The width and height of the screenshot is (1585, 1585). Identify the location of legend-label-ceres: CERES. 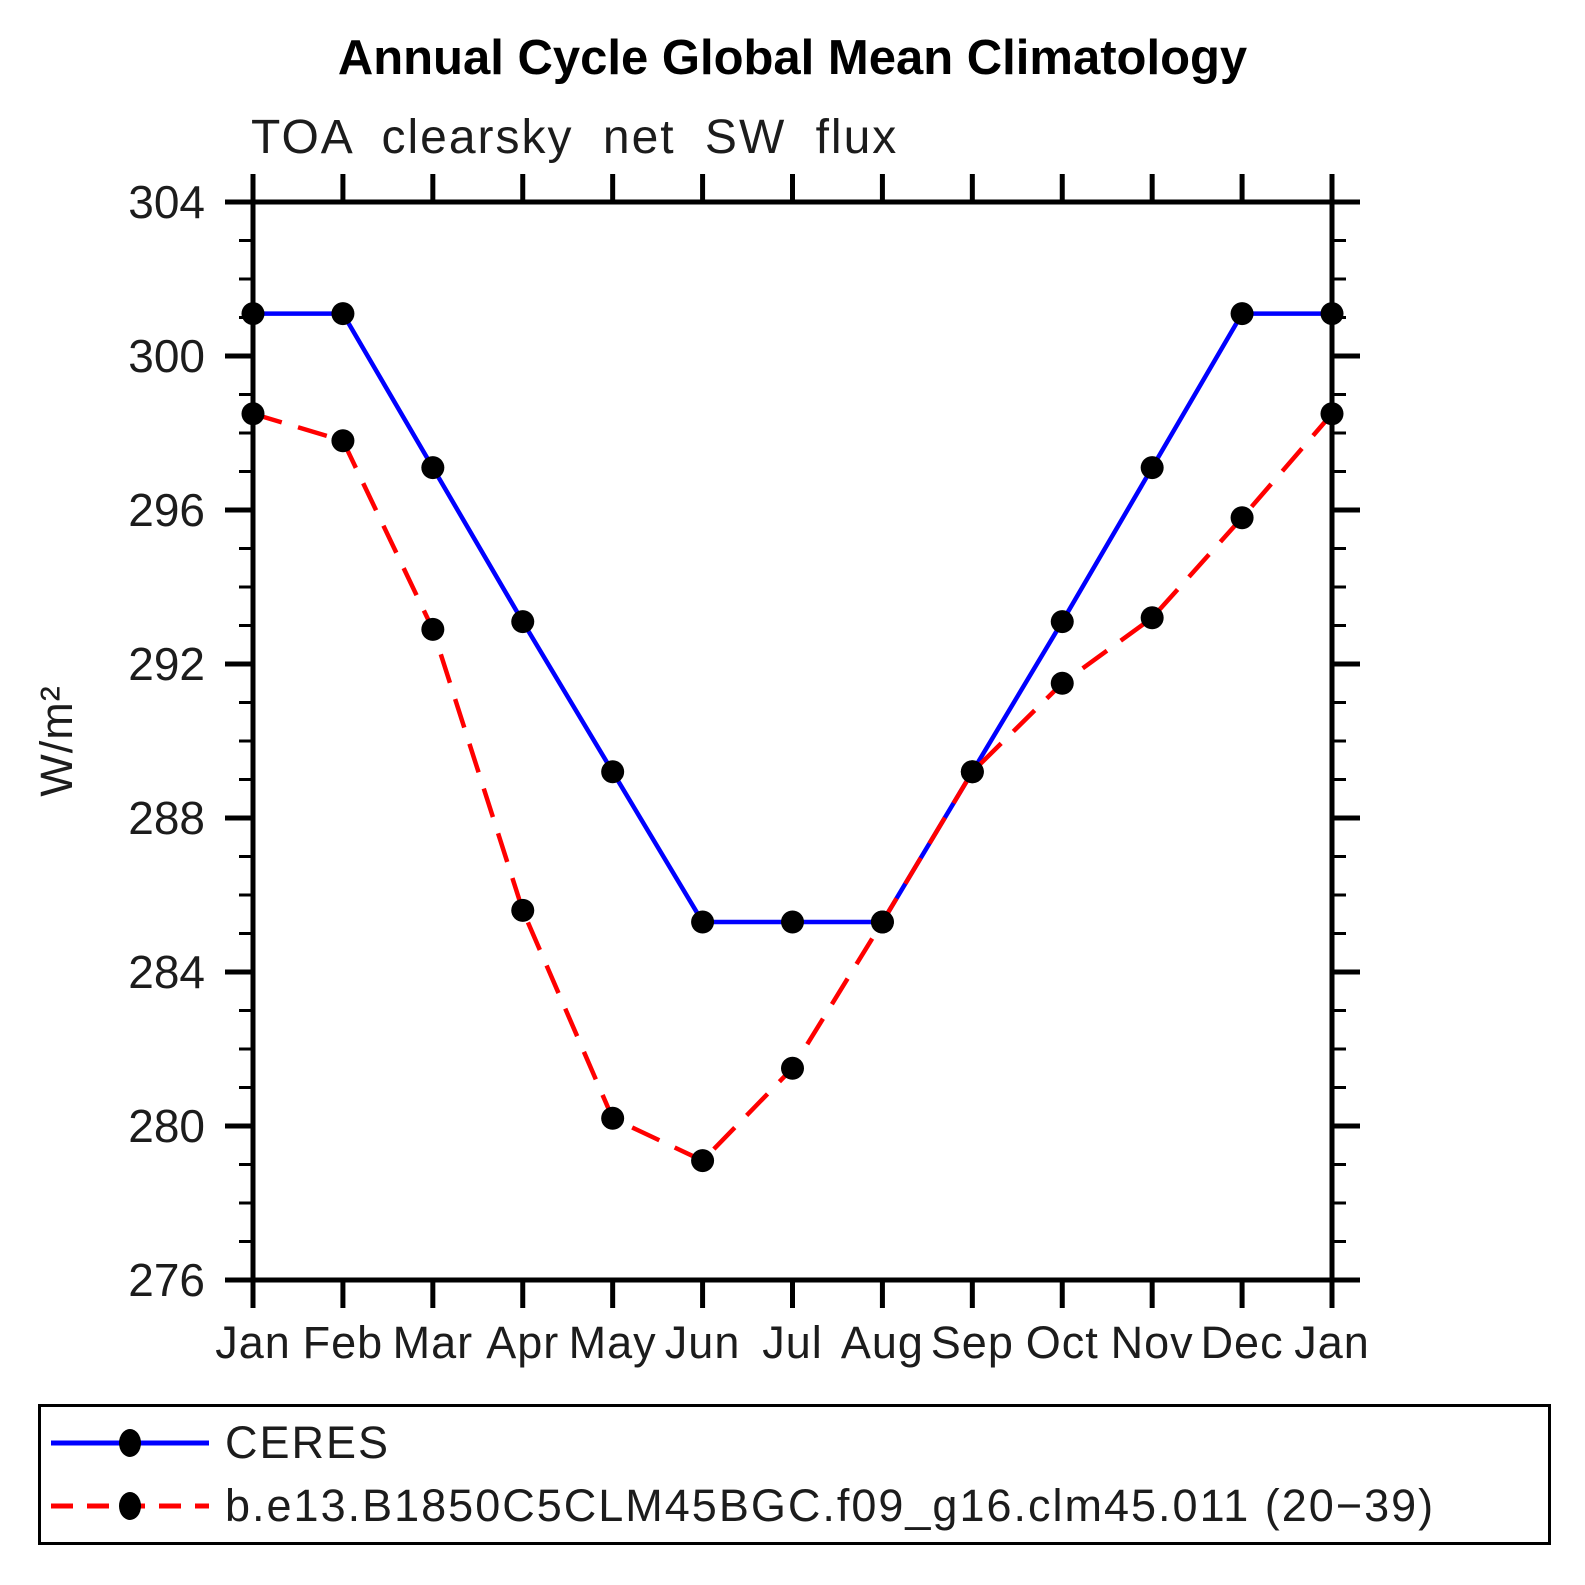
(308, 1442).